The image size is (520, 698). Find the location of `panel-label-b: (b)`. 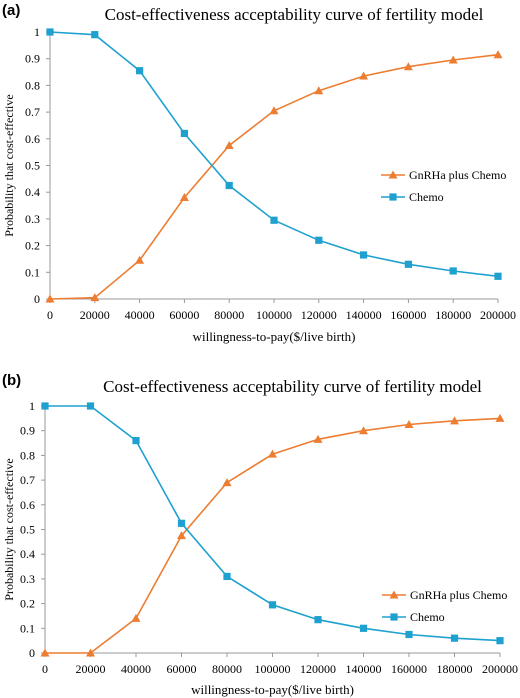

panel-label-b: (b) is located at coordinates (12, 380).